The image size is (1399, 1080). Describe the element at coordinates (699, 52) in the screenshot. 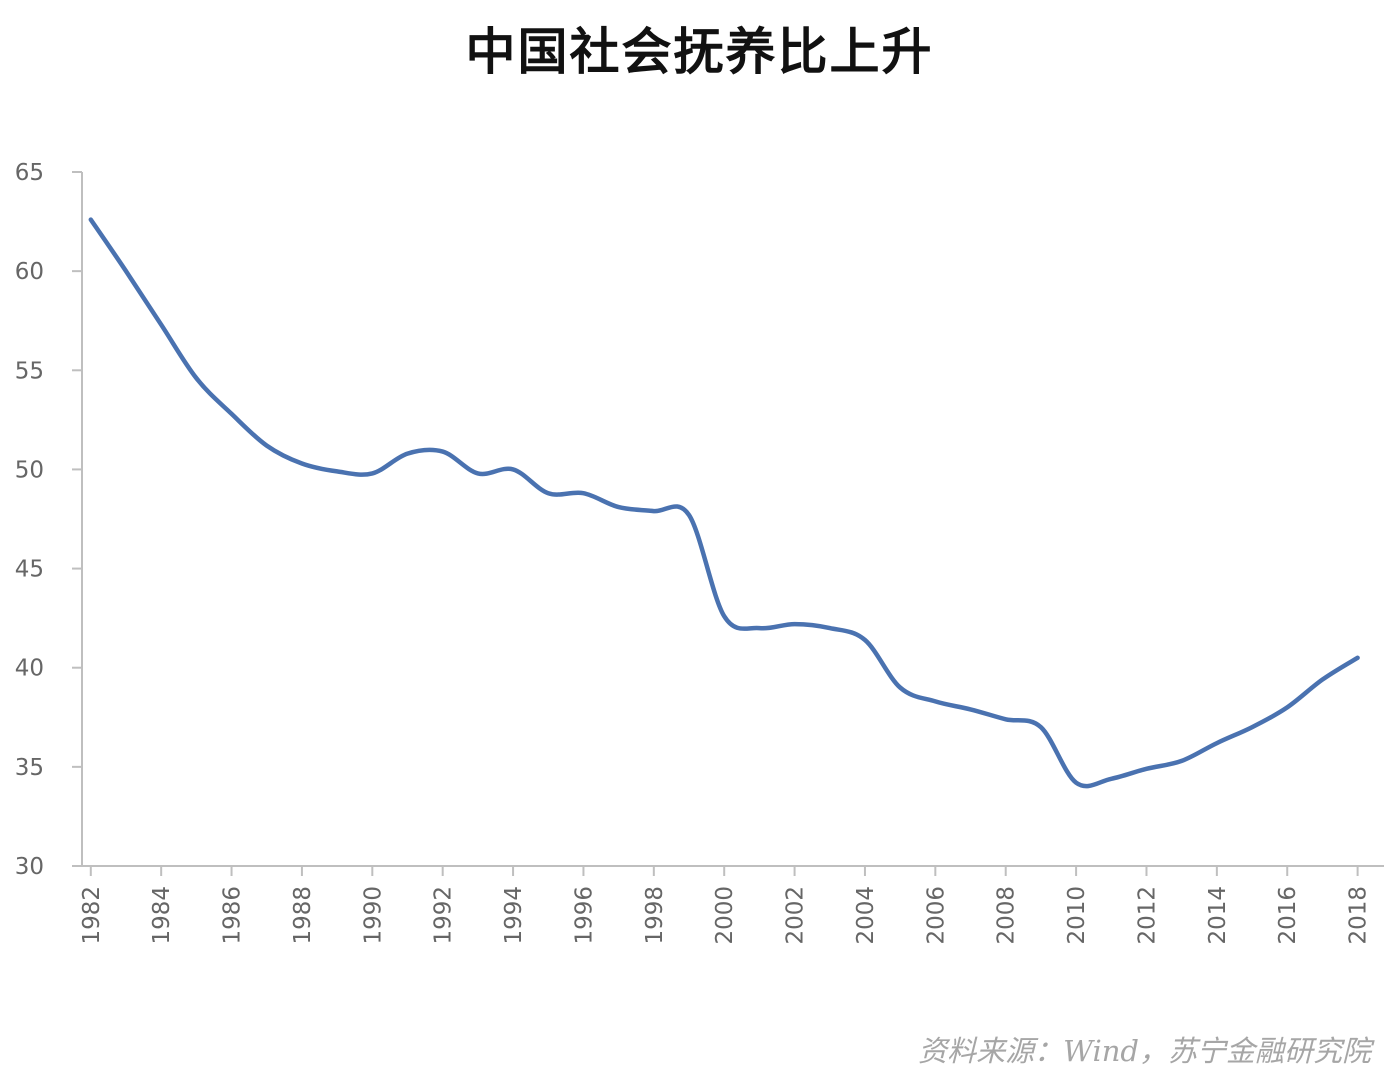

I see `chart-title: 中国社会抚养比上升` at that location.